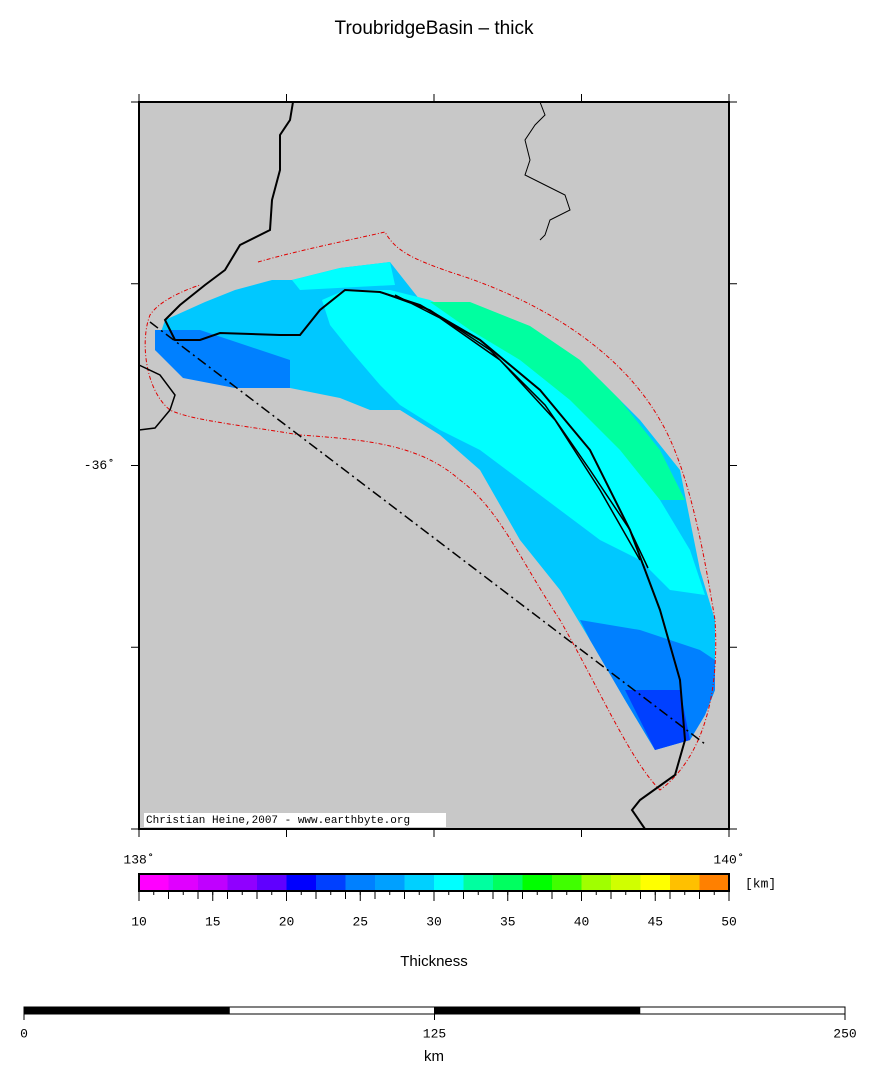  I want to click on scalebar-tick-label: 250, so click(844, 1033).